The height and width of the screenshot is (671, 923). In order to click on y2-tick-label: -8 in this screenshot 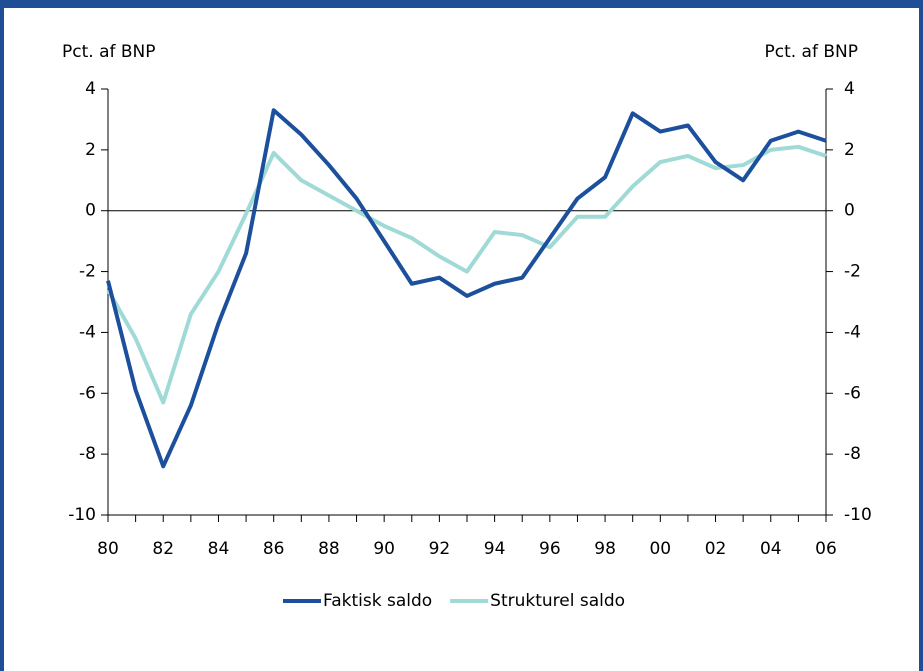, I will do `click(852, 454)`.